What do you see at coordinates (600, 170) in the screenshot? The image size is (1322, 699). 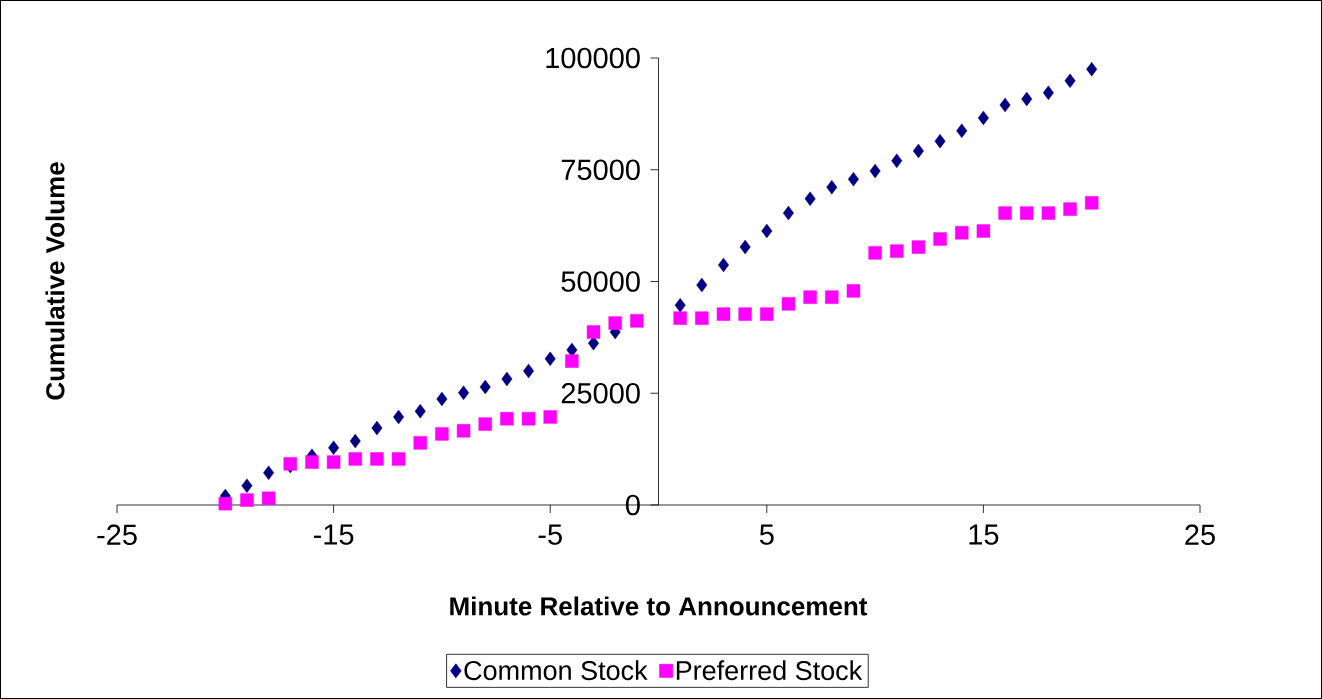 I see `y-tick-label: 75000` at bounding box center [600, 170].